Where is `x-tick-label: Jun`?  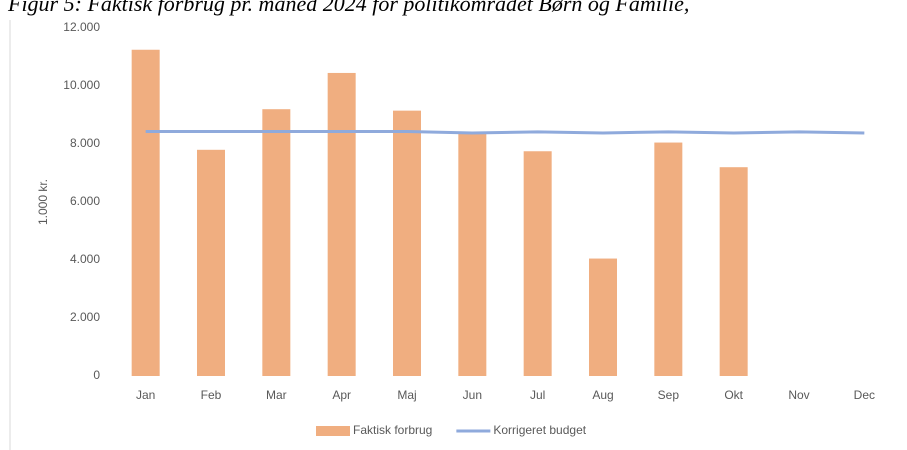
x-tick-label: Jun is located at coordinates (472, 395).